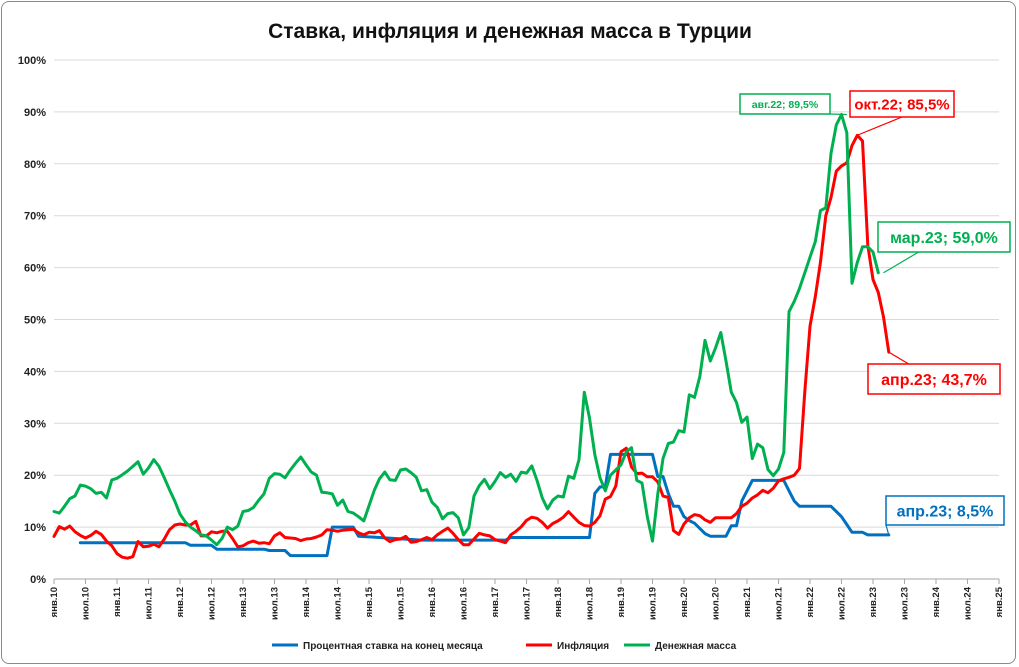  I want to click on callout-label: апр.23; 8,5%, so click(945, 511).